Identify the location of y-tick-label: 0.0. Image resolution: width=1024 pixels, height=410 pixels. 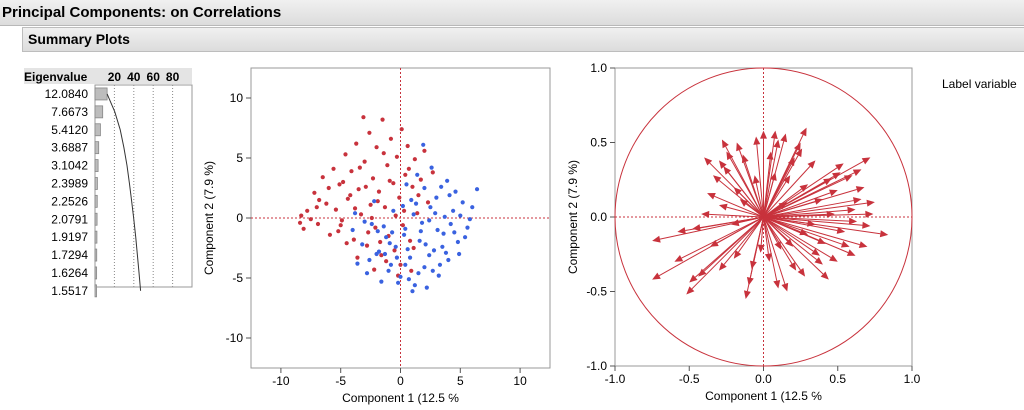
(598, 217).